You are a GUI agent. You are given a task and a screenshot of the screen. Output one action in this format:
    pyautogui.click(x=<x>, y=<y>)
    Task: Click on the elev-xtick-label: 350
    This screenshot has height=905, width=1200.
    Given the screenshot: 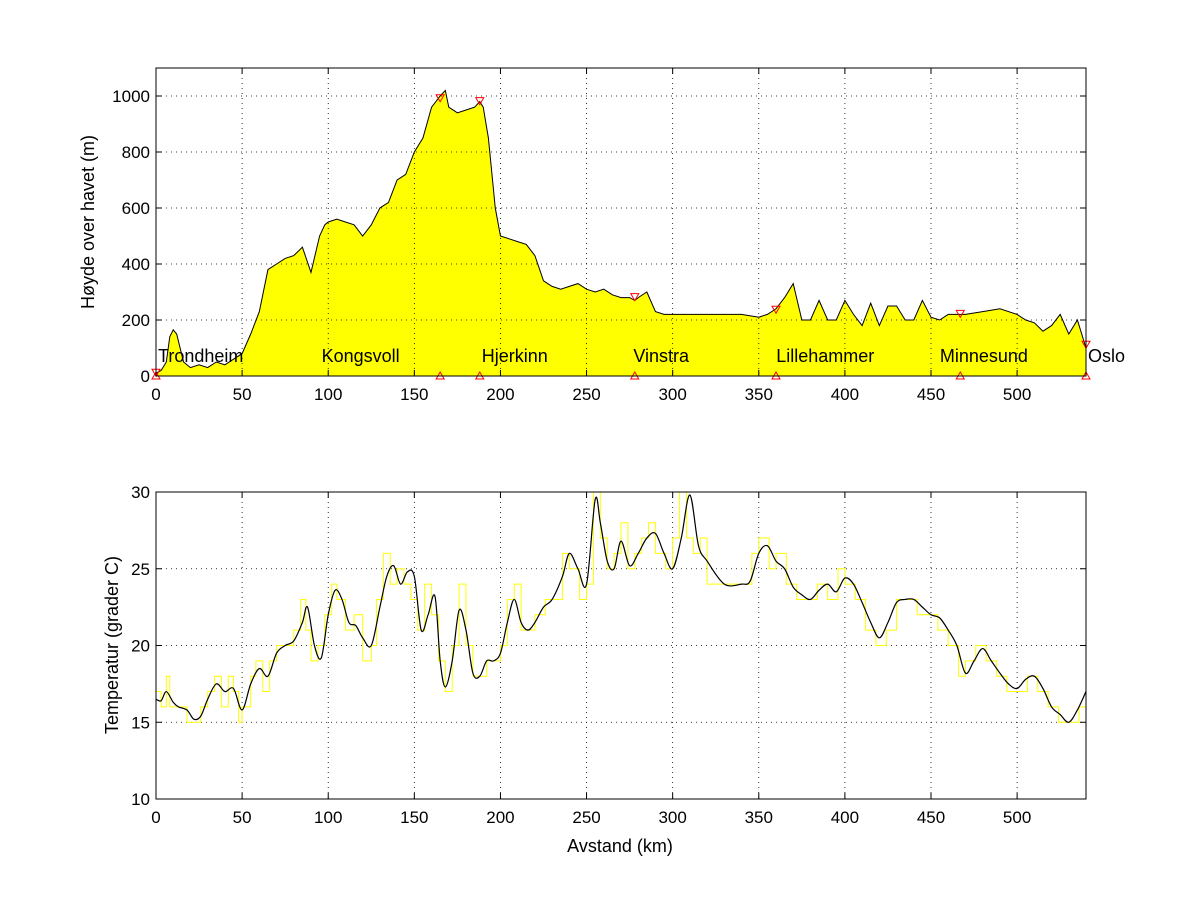 What is the action you would take?
    pyautogui.click(x=759, y=394)
    